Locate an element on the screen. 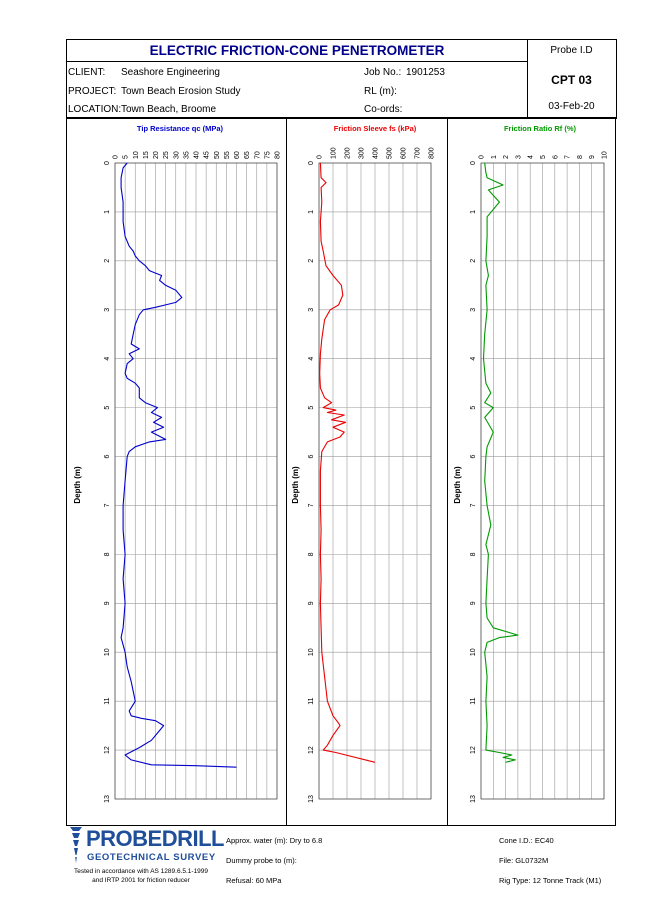 This screenshot has height=924, width=653. probe-id-label: Probe I.D is located at coordinates (571, 50).